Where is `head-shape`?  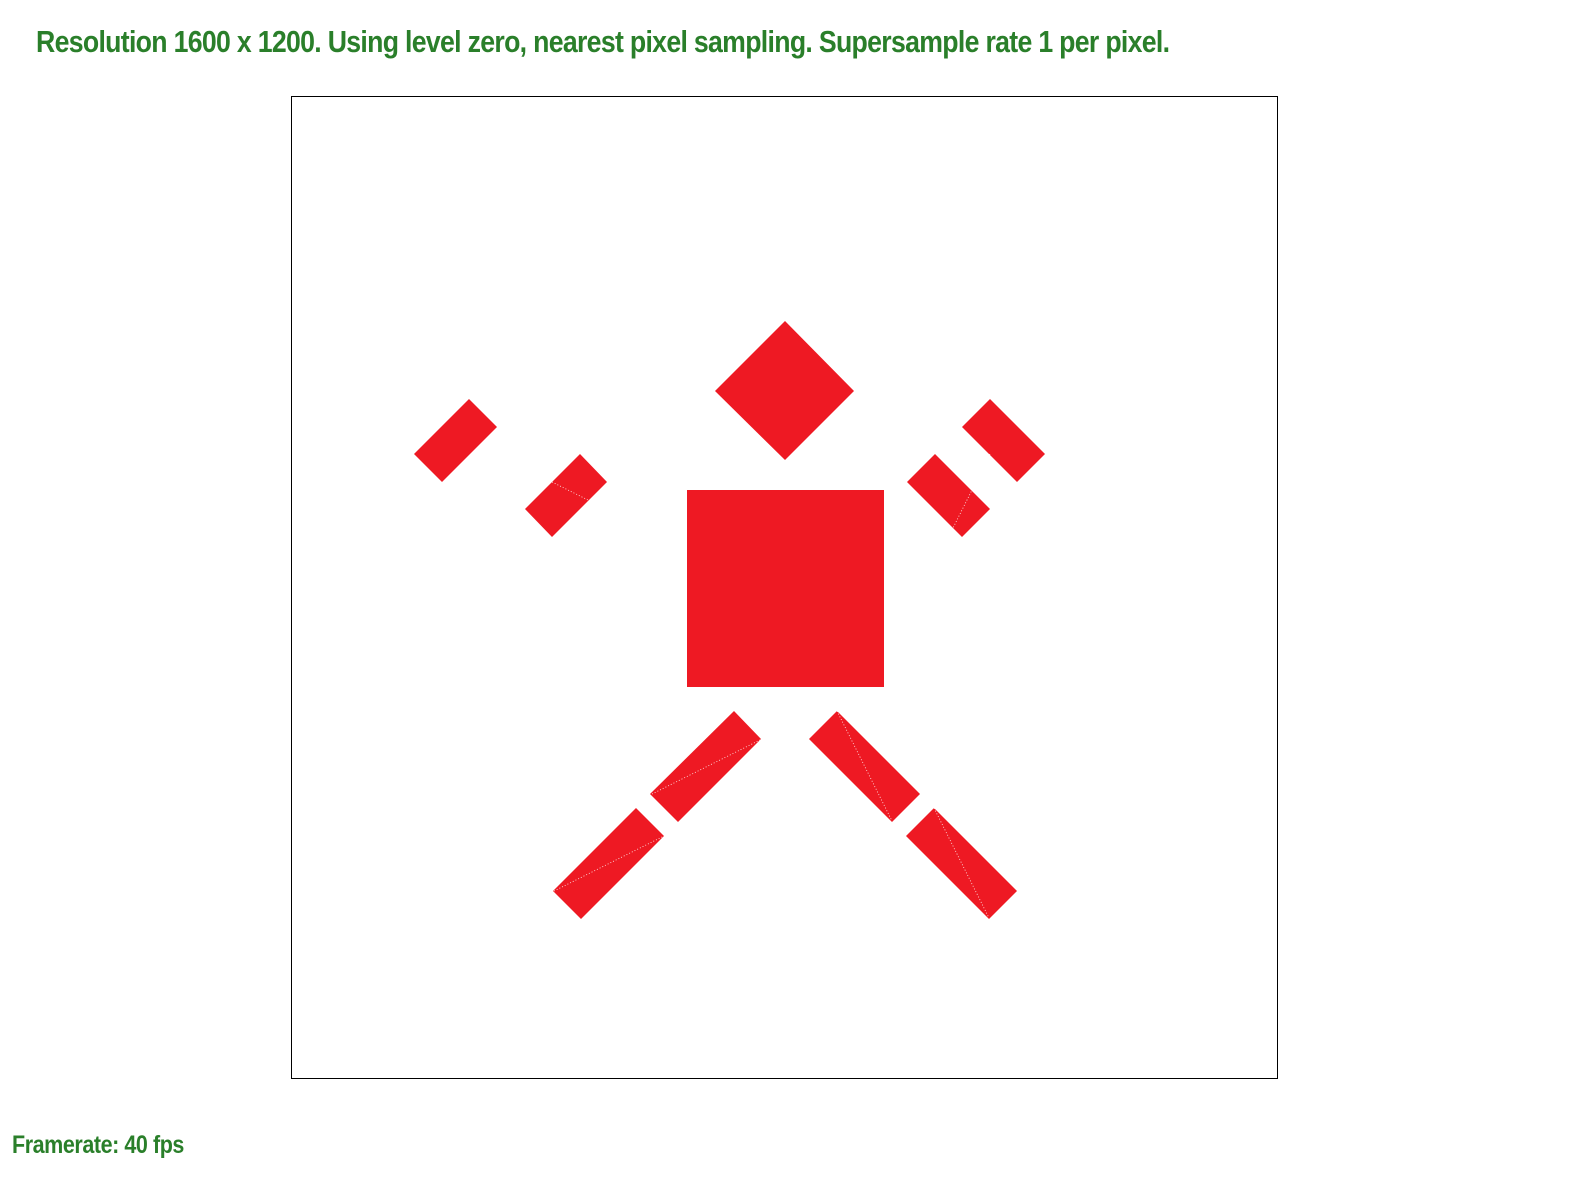 head-shape is located at coordinates (784, 390).